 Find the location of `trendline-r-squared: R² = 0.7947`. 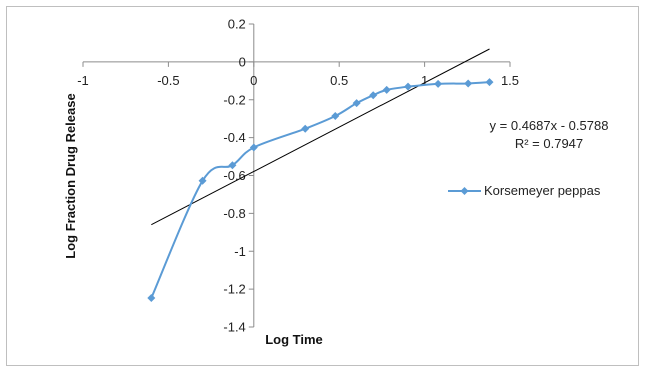

trendline-r-squared: R² = 0.7947 is located at coordinates (549, 143).